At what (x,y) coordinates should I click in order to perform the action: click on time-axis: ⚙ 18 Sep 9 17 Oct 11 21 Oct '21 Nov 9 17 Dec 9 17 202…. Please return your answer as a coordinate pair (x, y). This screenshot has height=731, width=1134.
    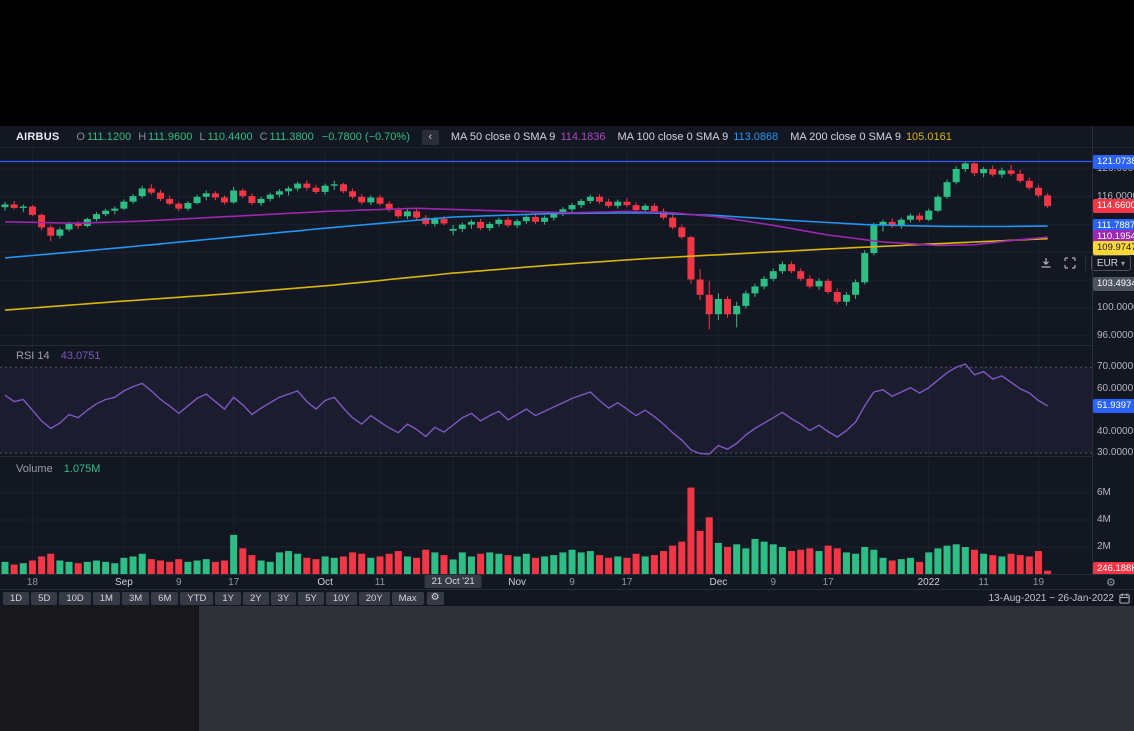
    Looking at the image, I should click on (567, 582).